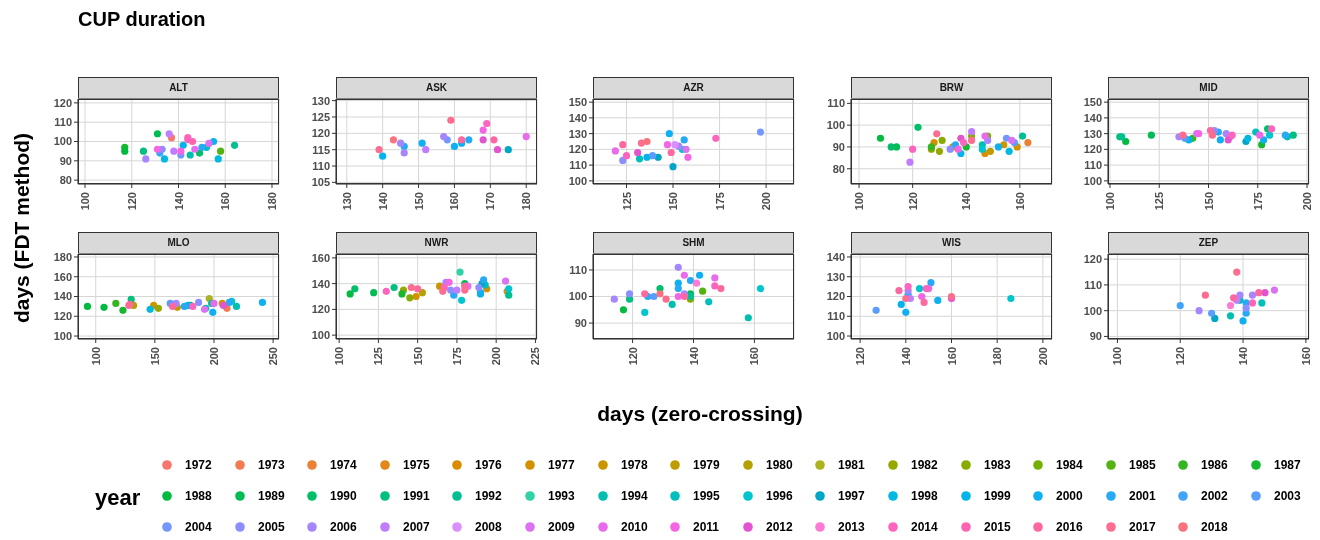  What do you see at coordinates (1214, 496) in the screenshot?
I see `legend-label: 2002` at bounding box center [1214, 496].